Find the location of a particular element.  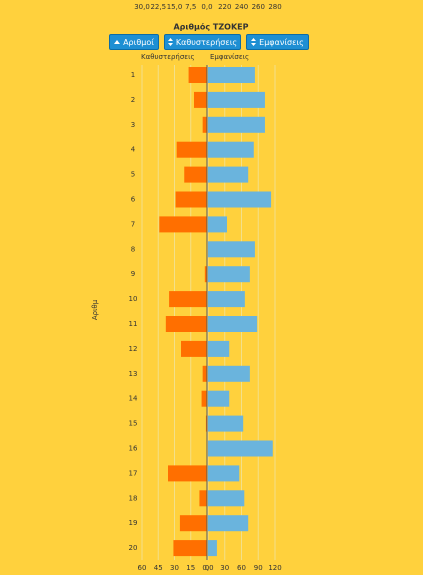

sort-button: Καθυστερήσεις is located at coordinates (202, 42).